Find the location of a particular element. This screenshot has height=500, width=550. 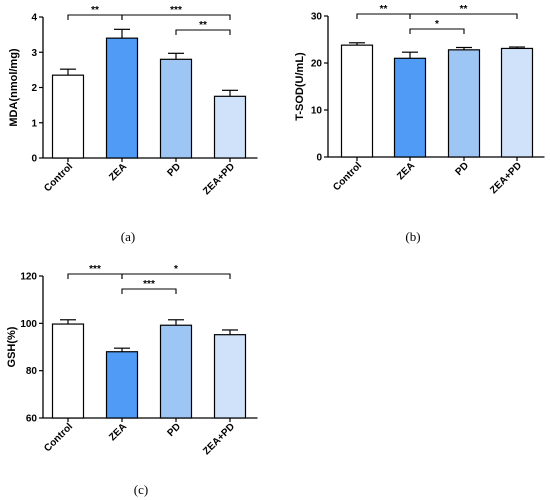

y-tick-label: 1 is located at coordinates (34, 123).